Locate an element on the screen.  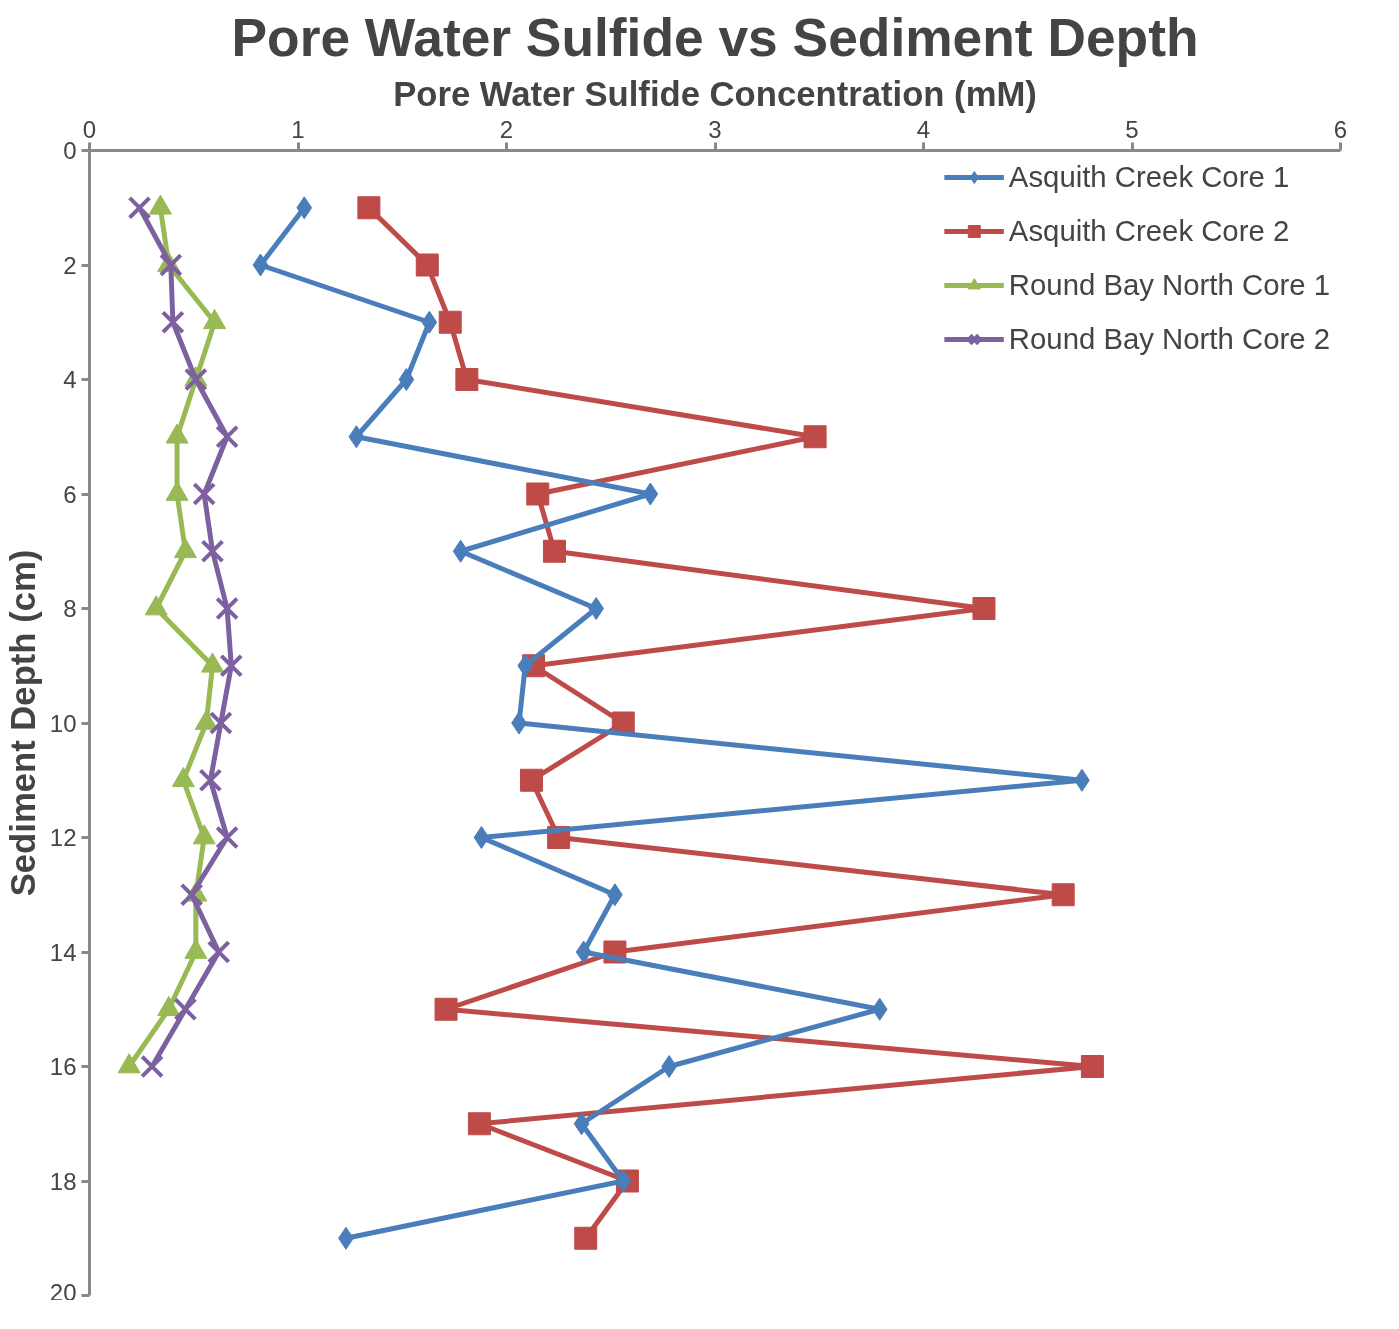
x-tick-label: 1 is located at coordinates (298, 129).